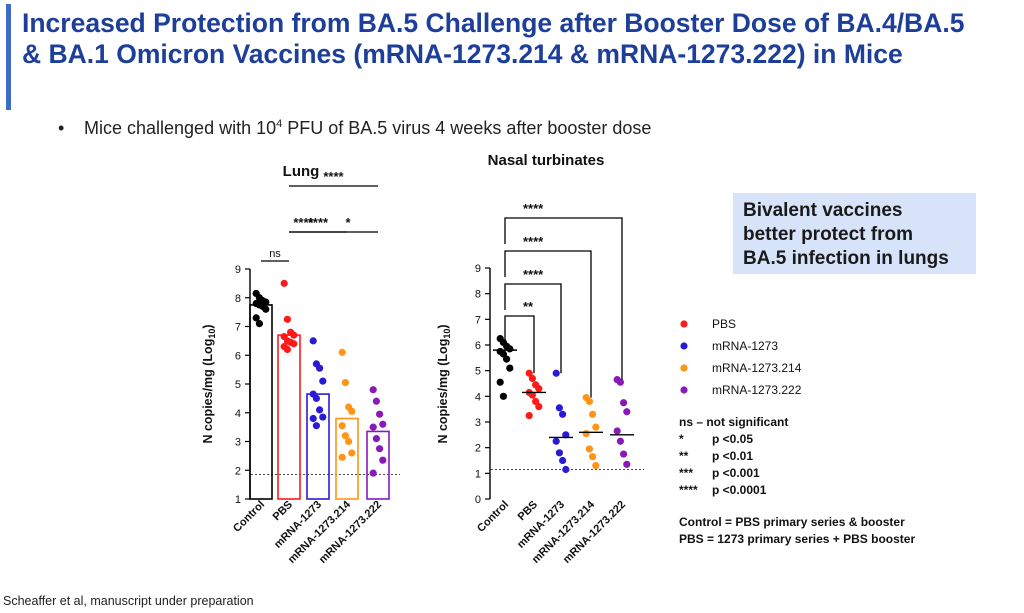 The image size is (1024, 613). Describe the element at coordinates (238, 299) in the screenshot. I see `y-tick-label: 8` at that location.